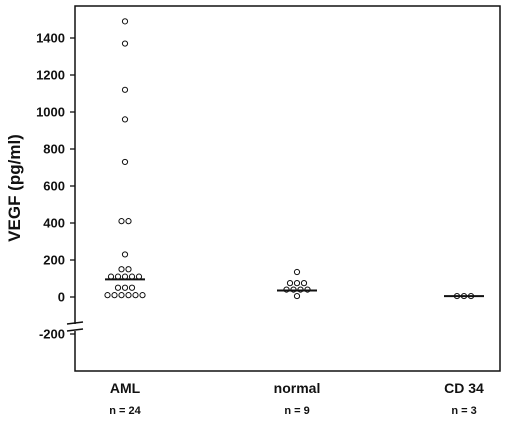 Image resolution: width=520 pixels, height=421 pixels. What do you see at coordinates (14, 188) in the screenshot?
I see `y-axis-label: VEGF (pg/ml)` at bounding box center [14, 188].